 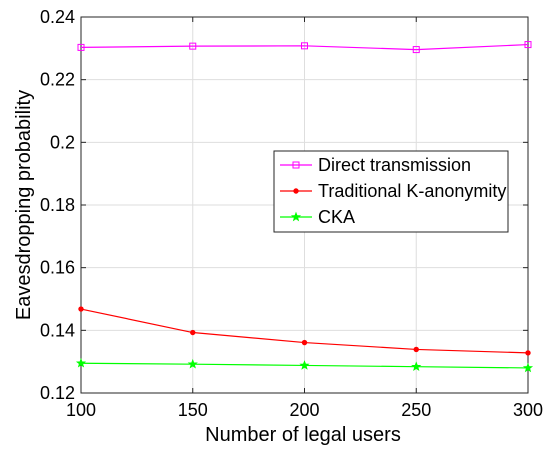 What do you see at coordinates (303, 435) in the screenshot?
I see `x-axis-label: Number of legal users` at bounding box center [303, 435].